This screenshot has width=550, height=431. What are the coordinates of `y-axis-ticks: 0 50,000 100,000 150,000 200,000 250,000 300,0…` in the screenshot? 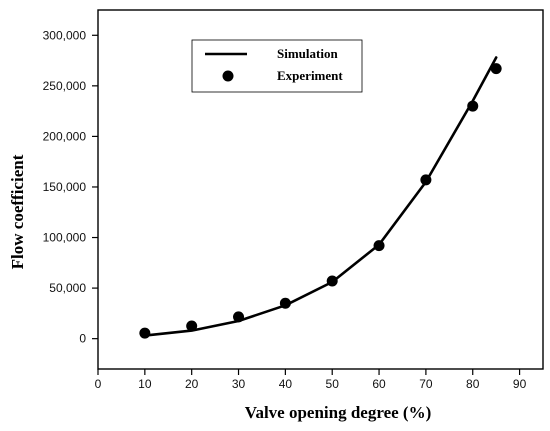 It's located at (70, 187).